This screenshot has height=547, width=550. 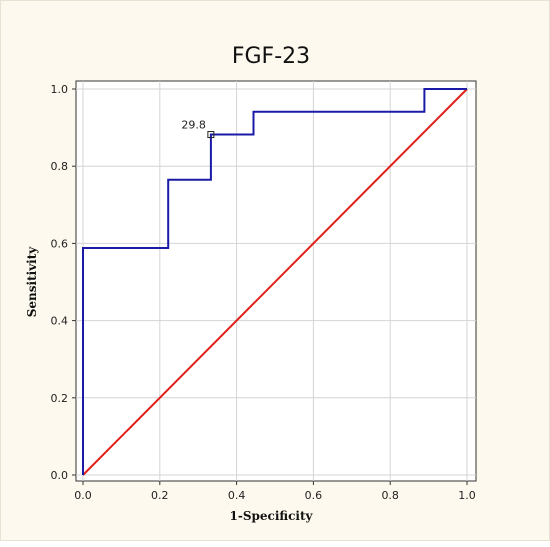 What do you see at coordinates (60, 243) in the screenshot?
I see `y-tick-label: 0.6` at bounding box center [60, 243].